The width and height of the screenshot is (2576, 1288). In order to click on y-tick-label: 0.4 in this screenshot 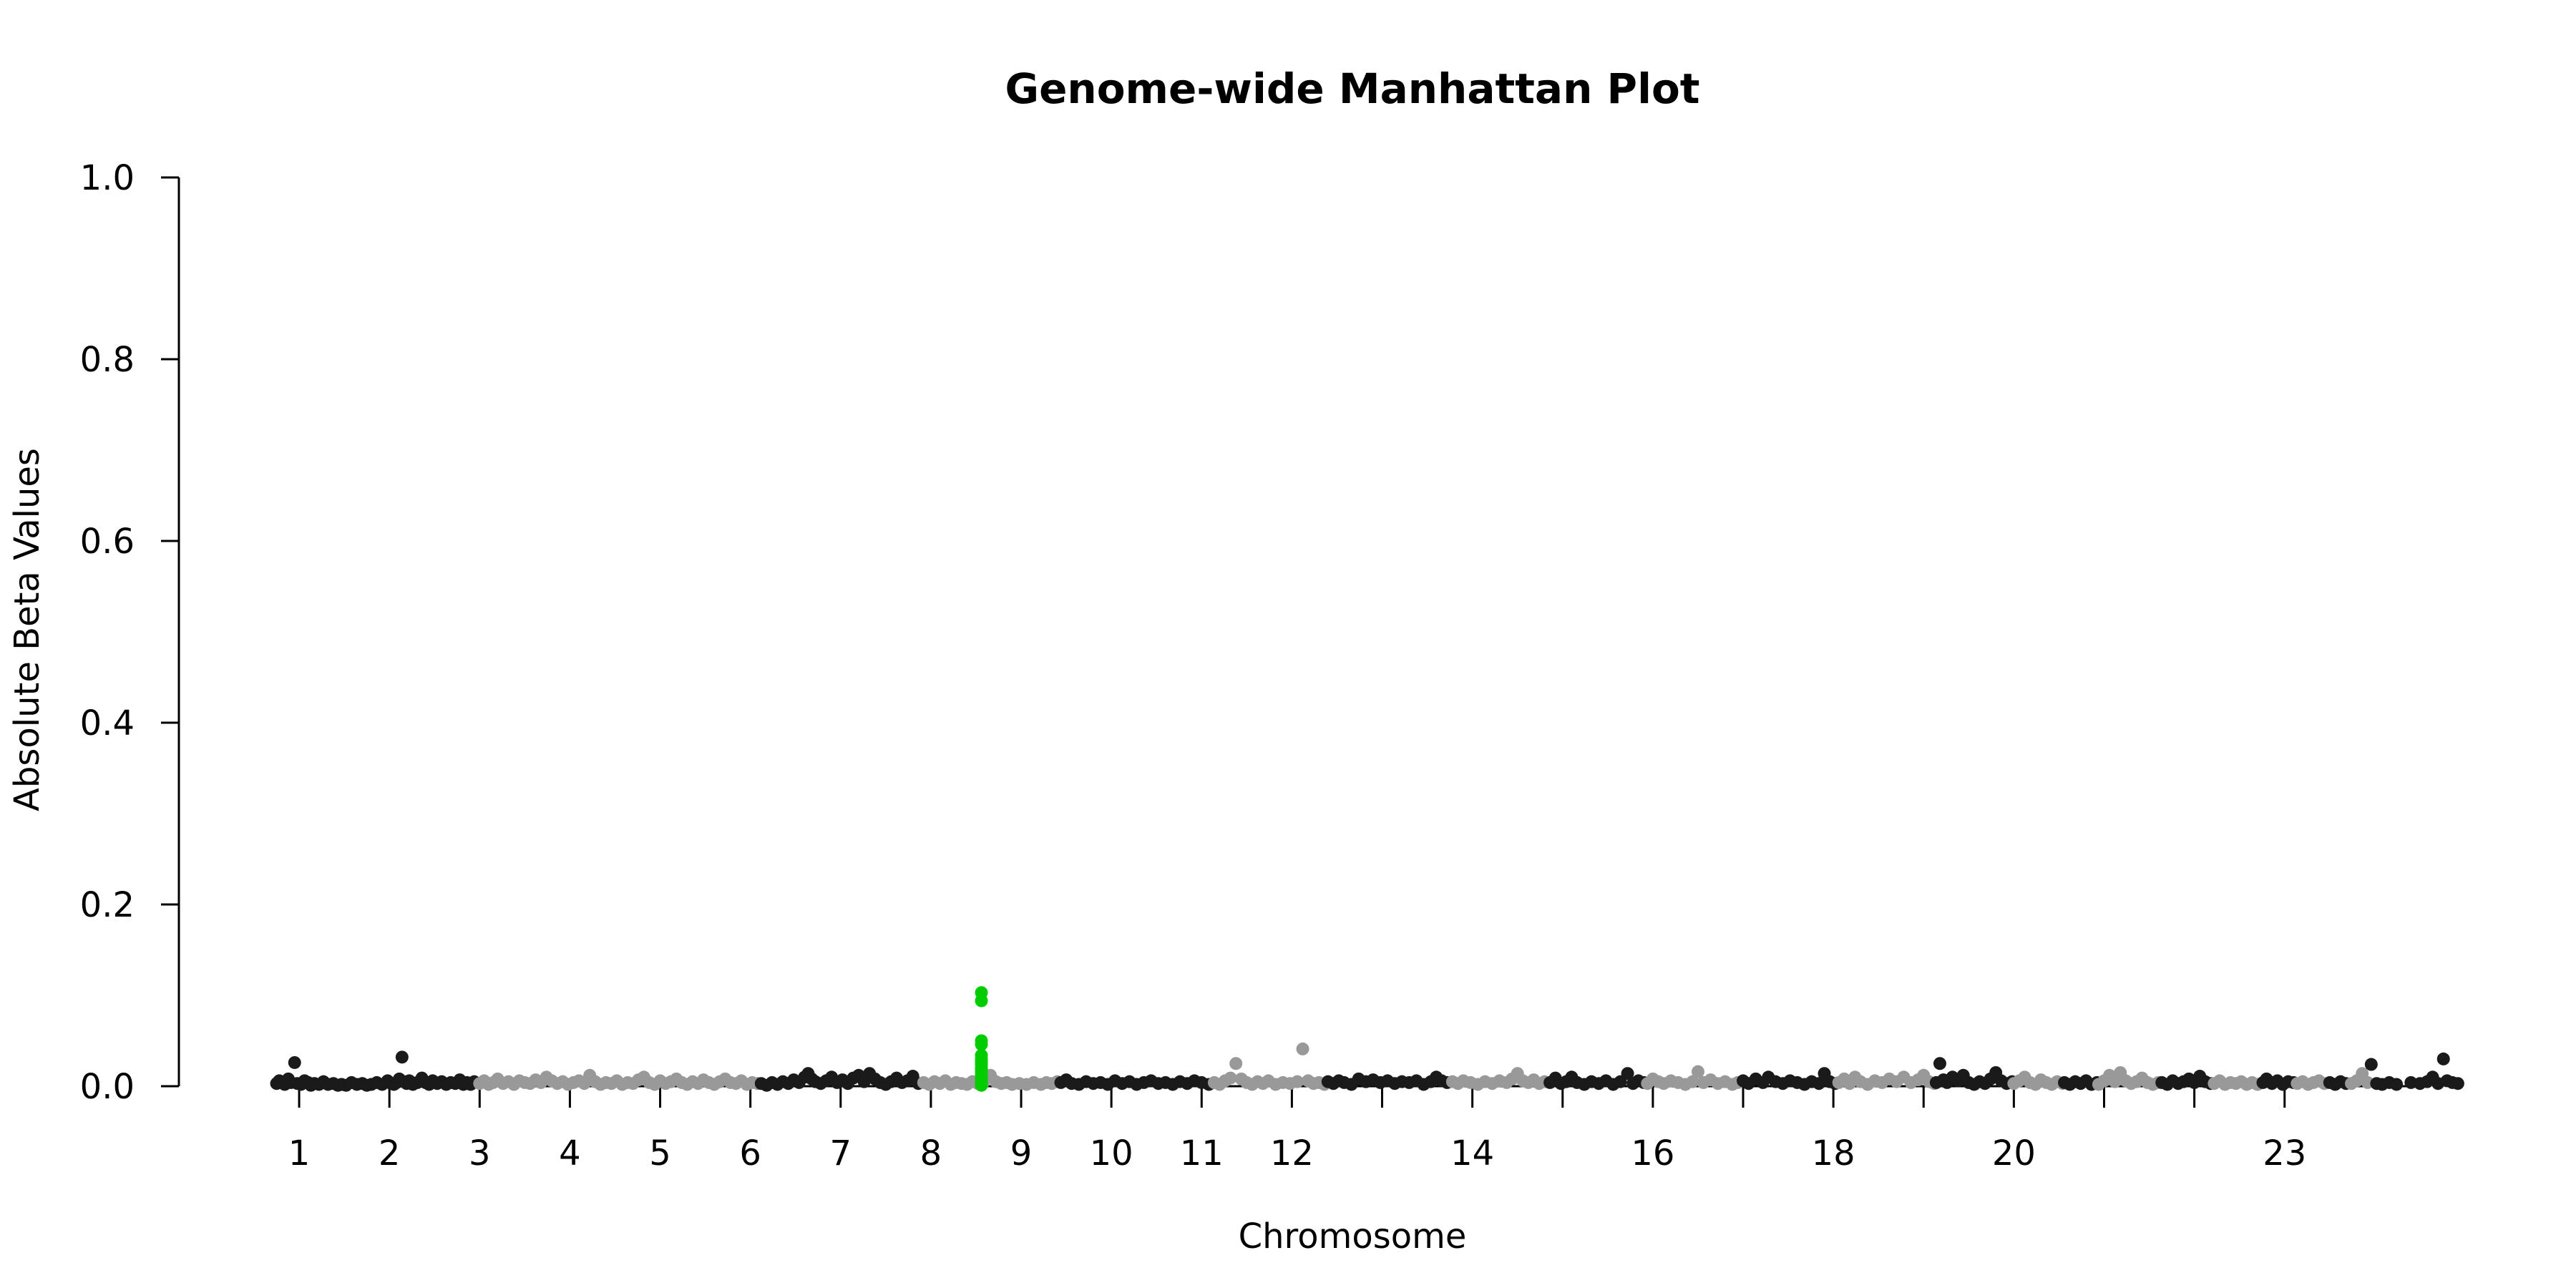, I will do `click(107, 723)`.